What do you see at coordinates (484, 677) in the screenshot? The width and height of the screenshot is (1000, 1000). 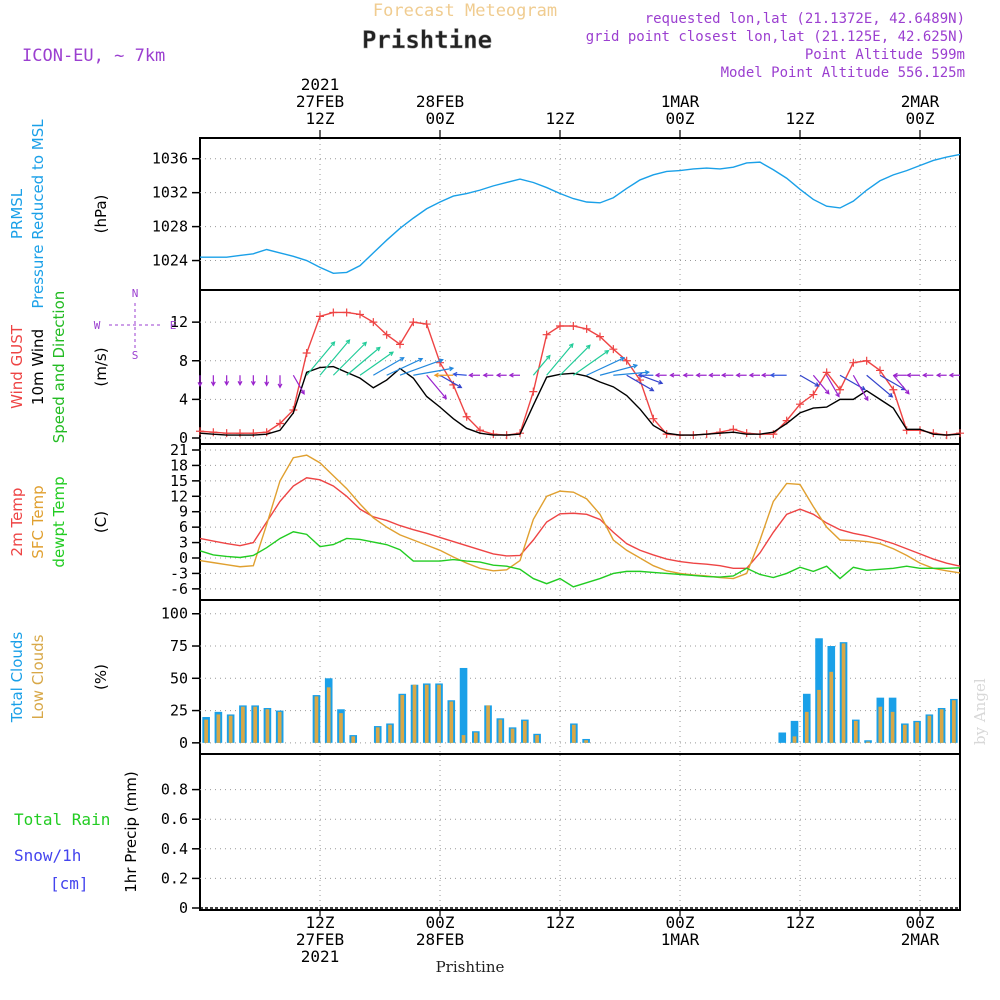 I see `panel-clouds: 0 25 50 75 100 Total Clouds Low Clouds (%)` at bounding box center [484, 677].